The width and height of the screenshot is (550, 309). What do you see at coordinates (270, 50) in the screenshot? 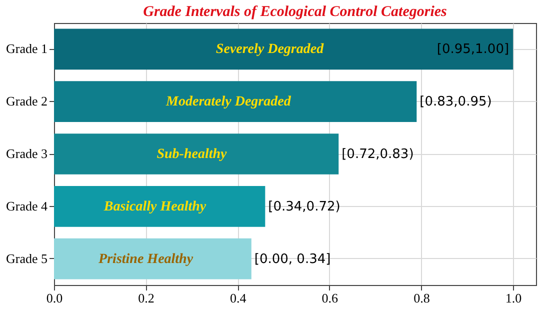
I see `annotation: Severely Degraded` at bounding box center [270, 50].